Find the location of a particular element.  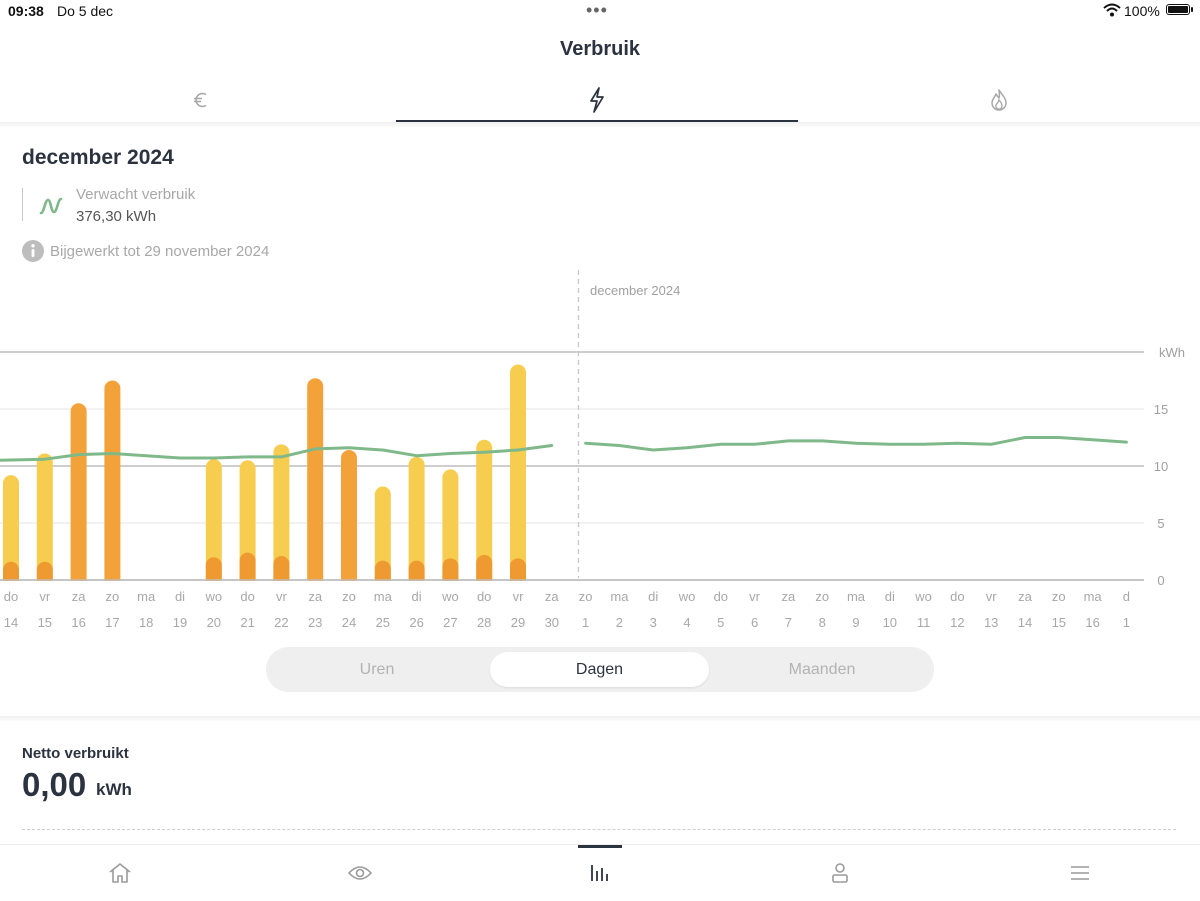

y-tick-label: 10 is located at coordinates (1161, 466).